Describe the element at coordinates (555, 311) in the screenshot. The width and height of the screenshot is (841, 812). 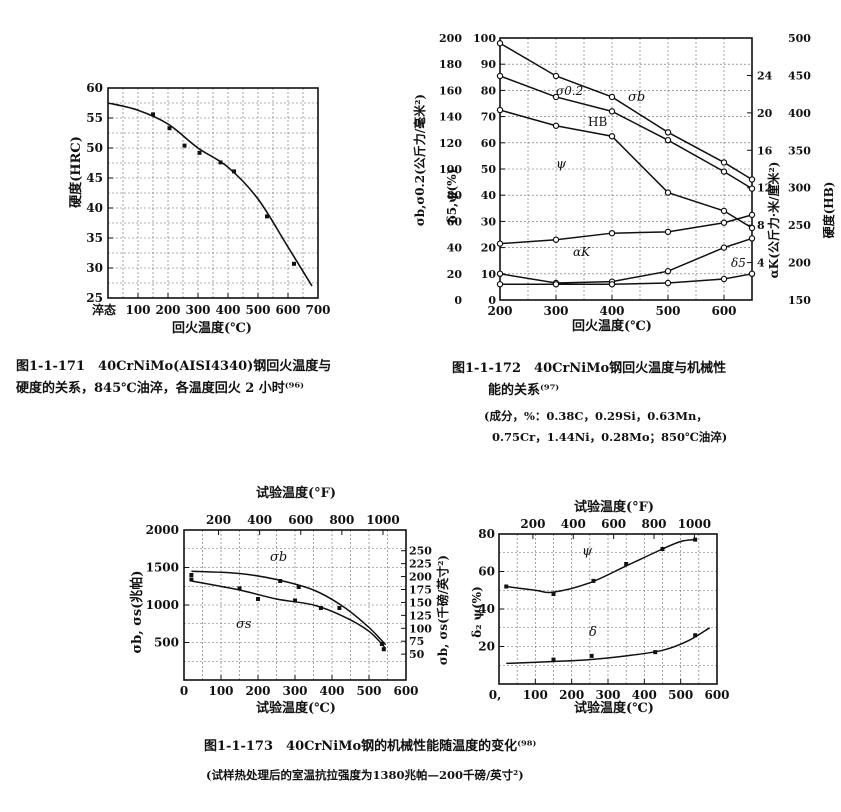
I see `chart-172-xtick-label: 300` at that location.